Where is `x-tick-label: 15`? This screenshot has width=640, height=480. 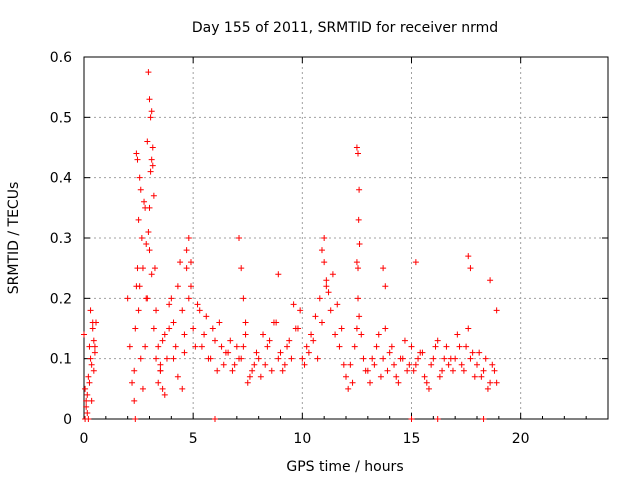
x-tick-label: 15 is located at coordinates (412, 439).